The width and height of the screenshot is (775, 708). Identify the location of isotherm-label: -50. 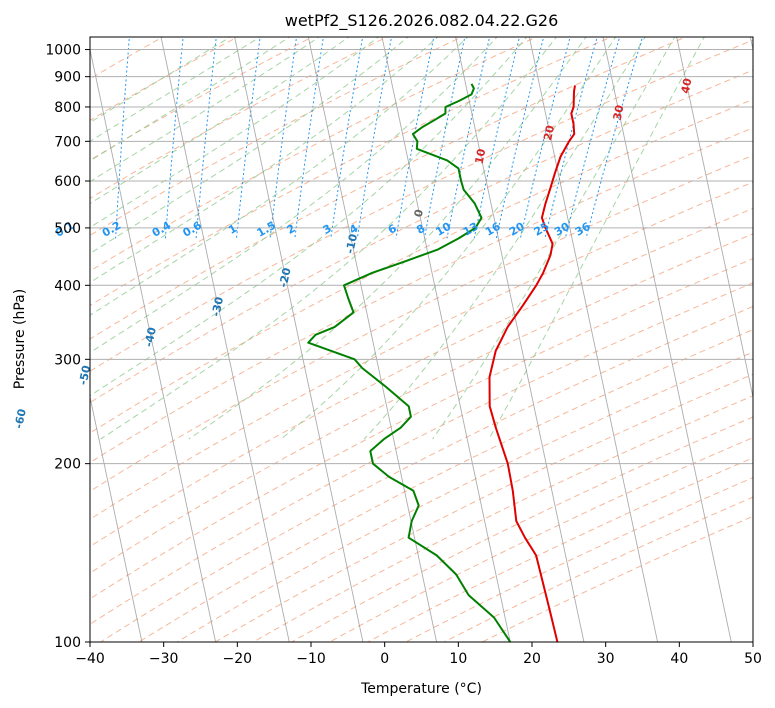
(84, 375).